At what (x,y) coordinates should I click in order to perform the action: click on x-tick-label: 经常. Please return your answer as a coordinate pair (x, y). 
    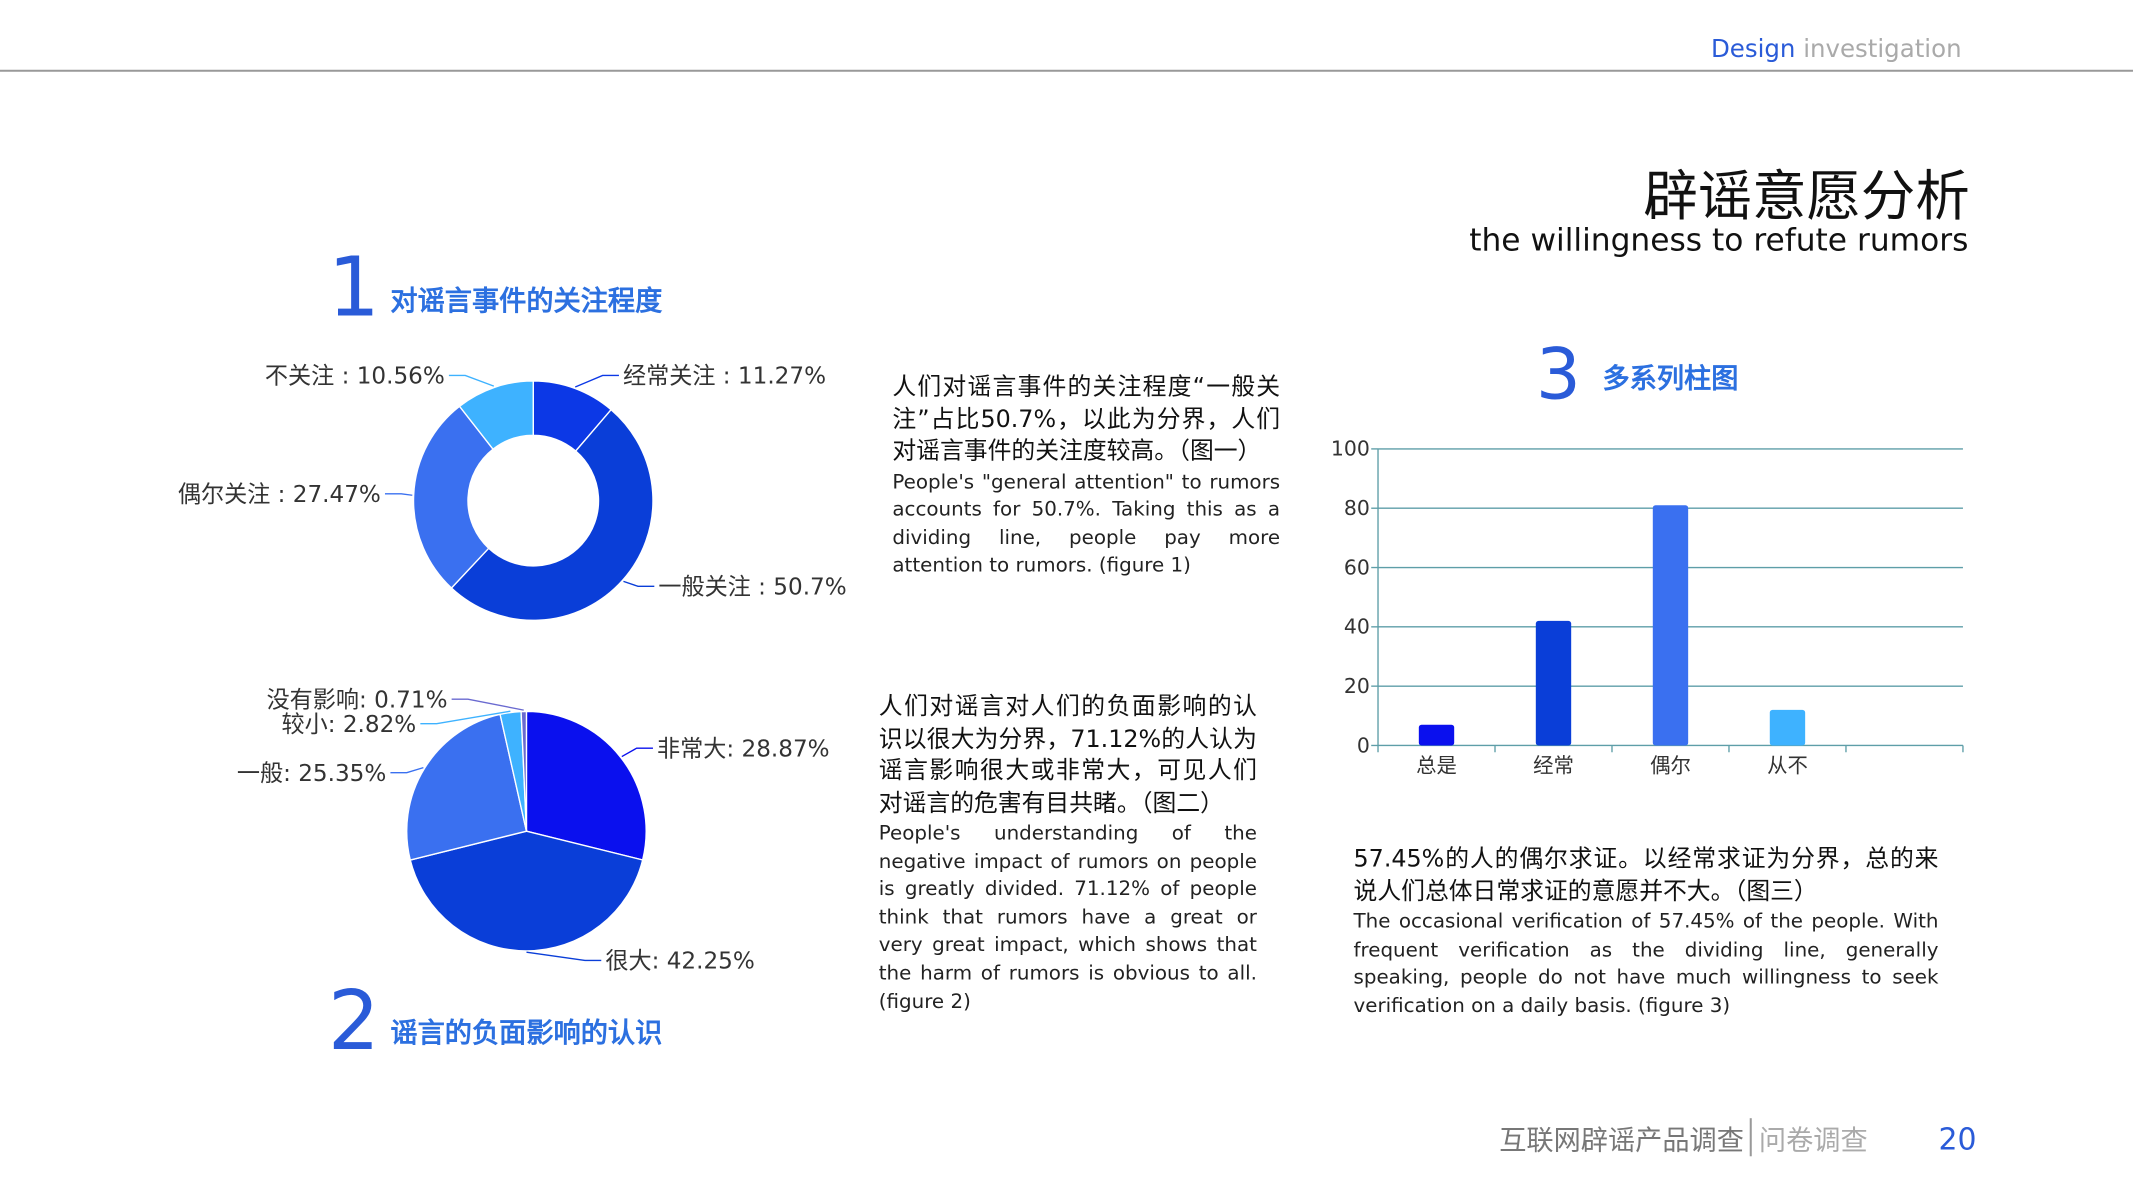
    Looking at the image, I should click on (1553, 766).